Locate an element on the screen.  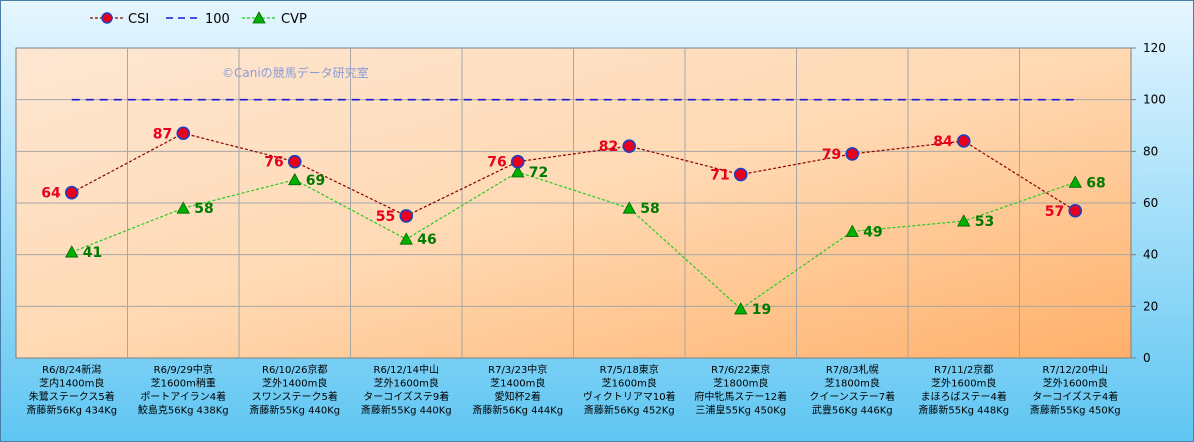
x-category-line: R6/8/24新潟 is located at coordinates (71, 369).